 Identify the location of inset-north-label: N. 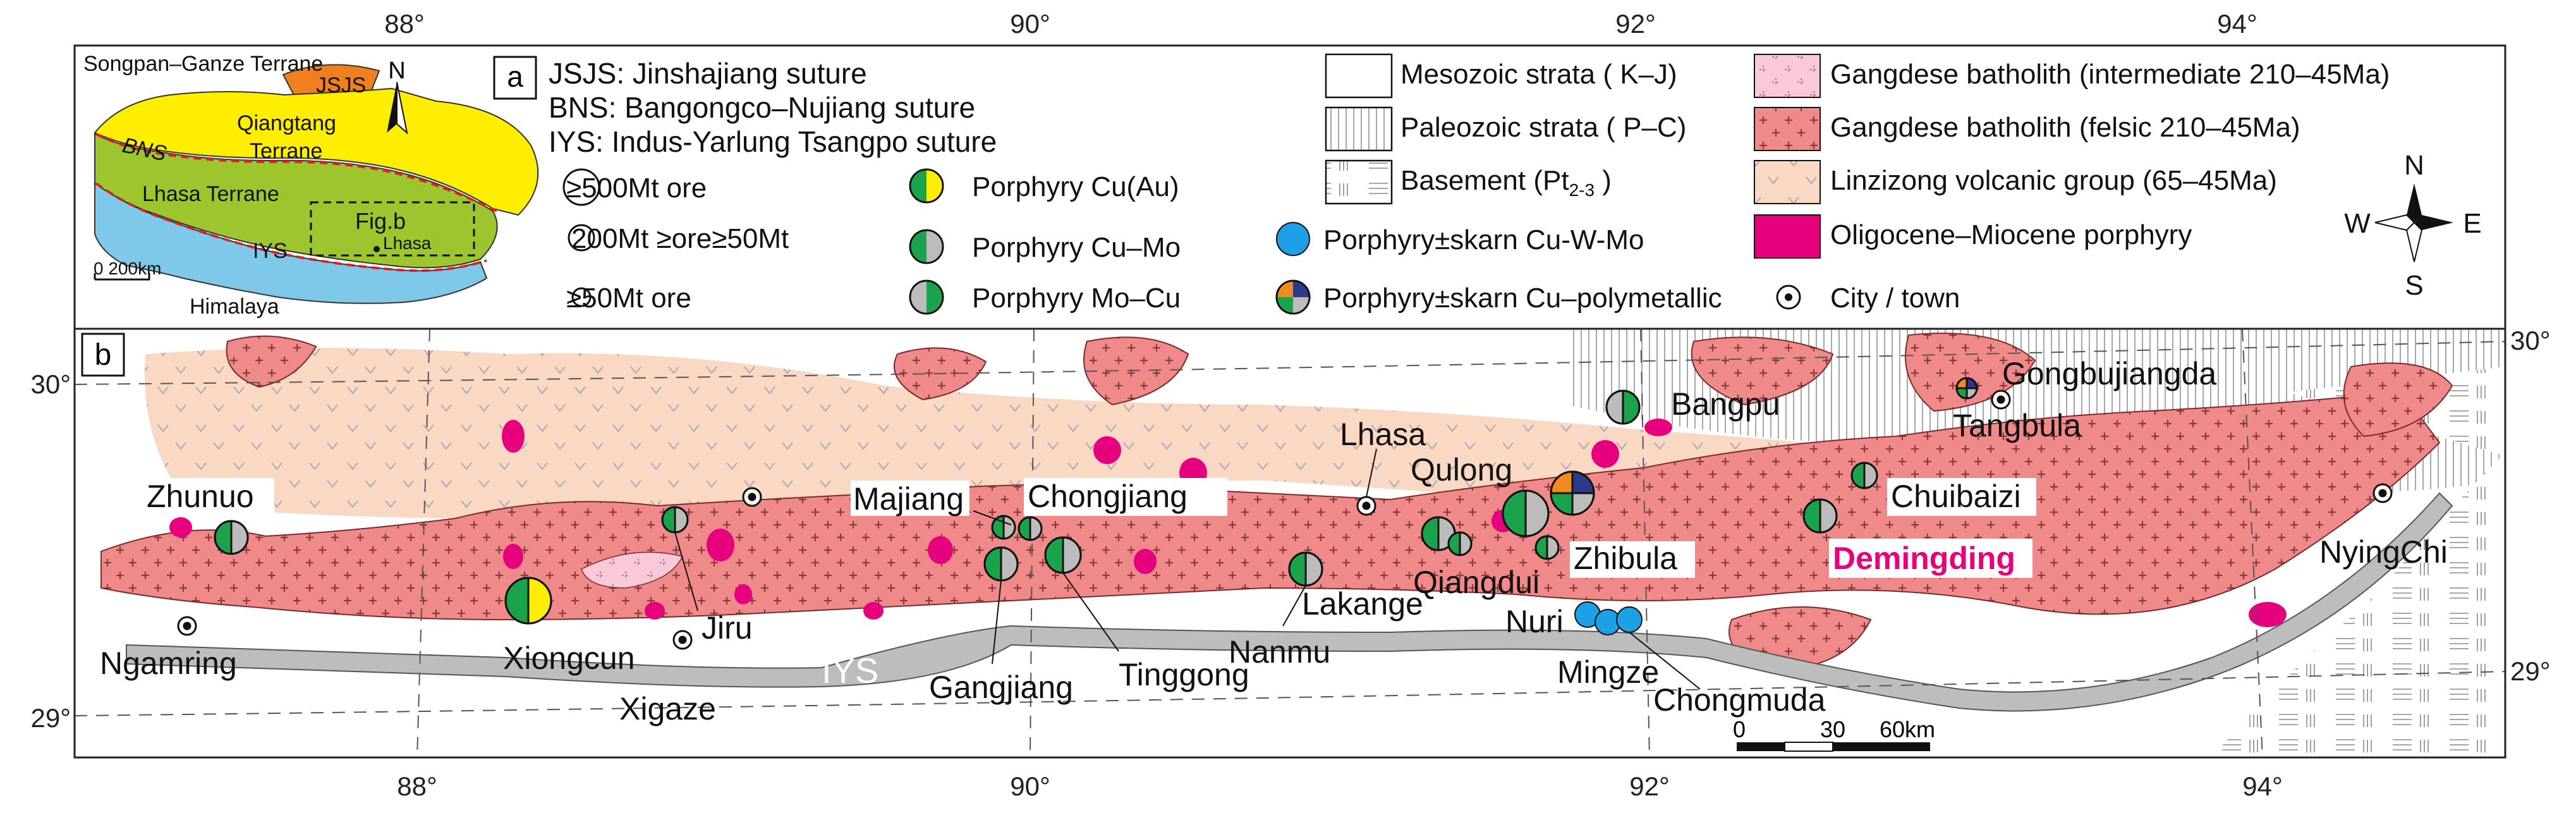
(396, 71).